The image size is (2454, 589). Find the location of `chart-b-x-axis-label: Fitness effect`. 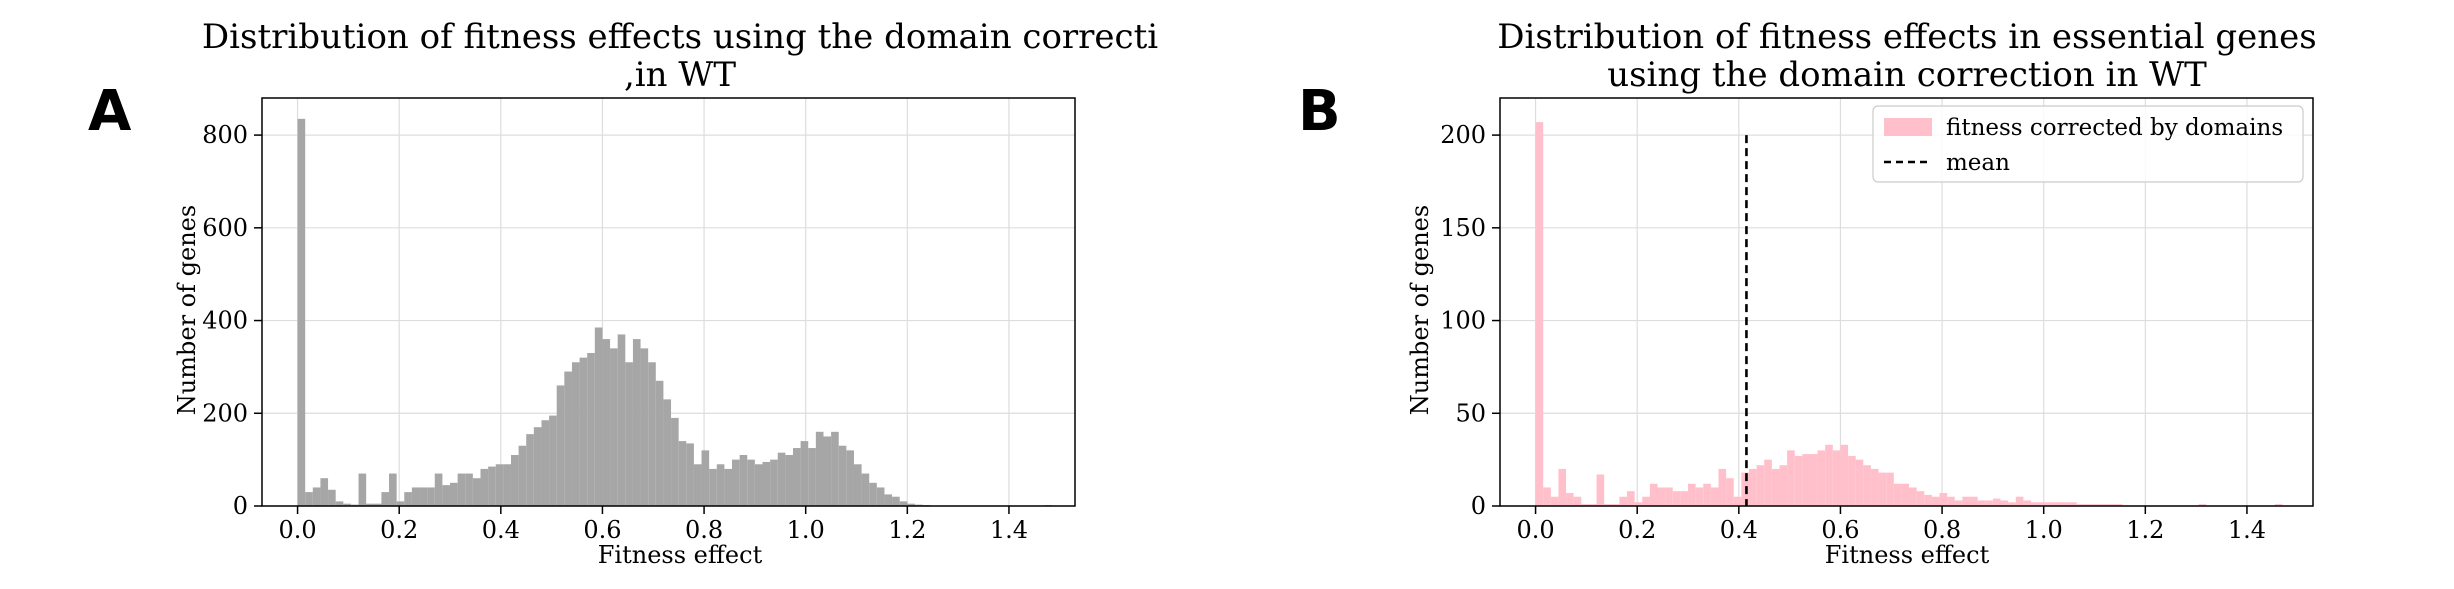

chart-b-x-axis-label: Fitness effect is located at coordinates (1907, 555).